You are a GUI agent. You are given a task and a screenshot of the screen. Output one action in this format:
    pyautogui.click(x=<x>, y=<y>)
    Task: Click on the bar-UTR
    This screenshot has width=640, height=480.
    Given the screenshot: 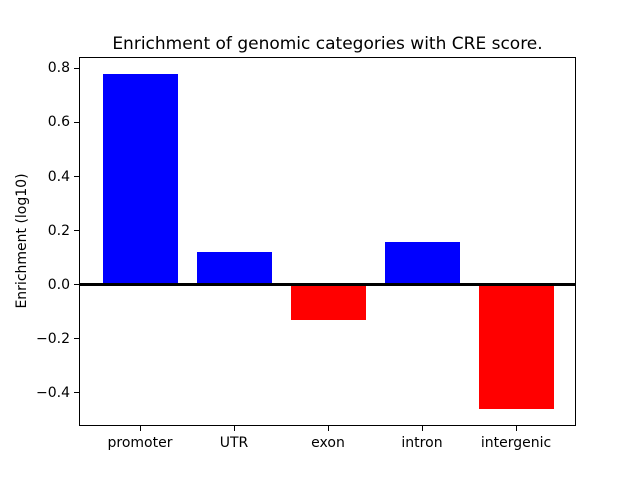 What is the action you would take?
    pyautogui.click(x=234, y=268)
    